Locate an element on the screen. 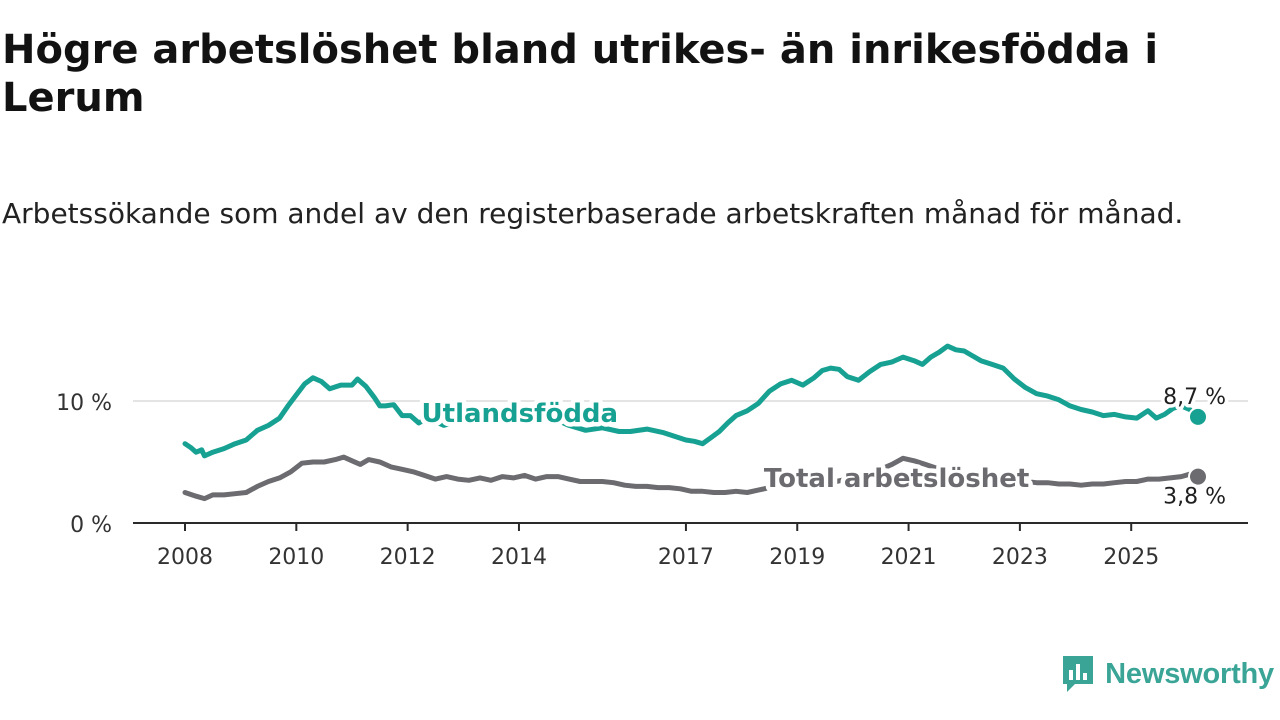  x-tick-label: 2014 is located at coordinates (519, 557).